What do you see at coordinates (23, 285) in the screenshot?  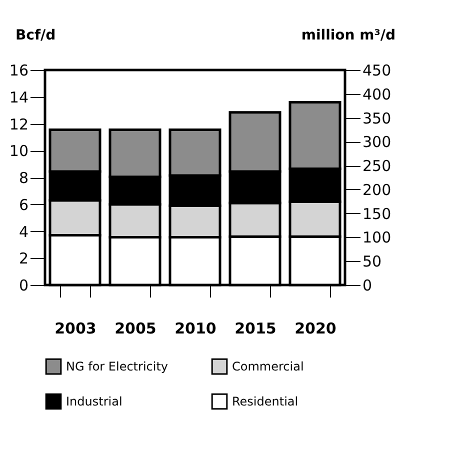 I see `y-tick-label: 0` at bounding box center [23, 285].